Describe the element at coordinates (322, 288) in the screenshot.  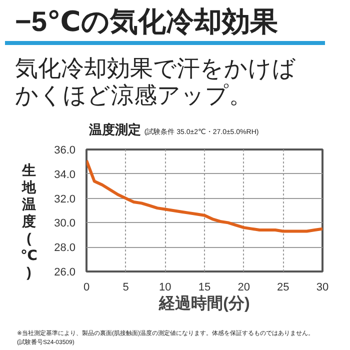
I see `x-tick-label: 30` at that location.